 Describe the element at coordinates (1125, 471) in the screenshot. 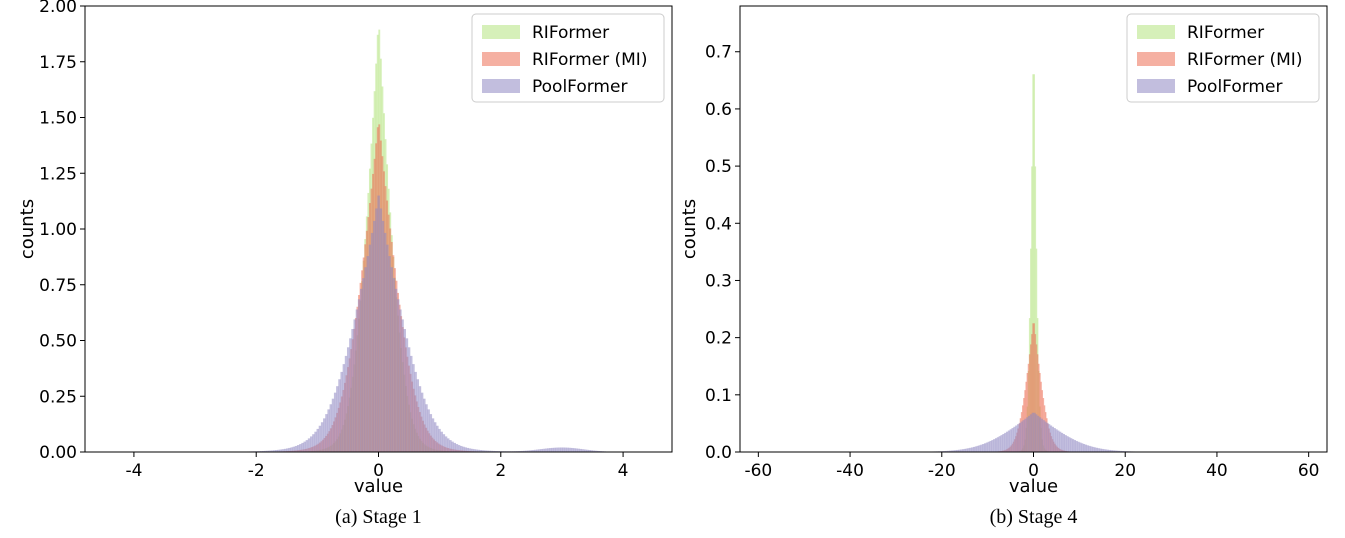

I see `x-tick-label: 20` at that location.